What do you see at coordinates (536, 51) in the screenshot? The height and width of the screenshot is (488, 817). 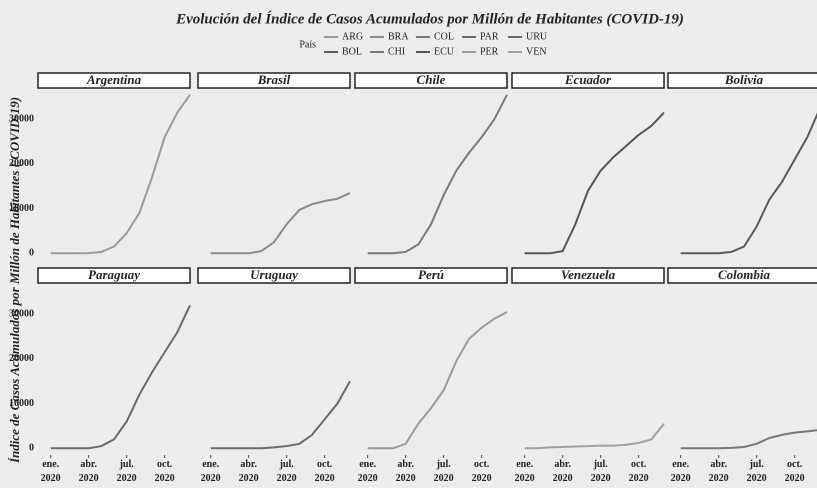 I see `legend-label: VEN` at bounding box center [536, 51].